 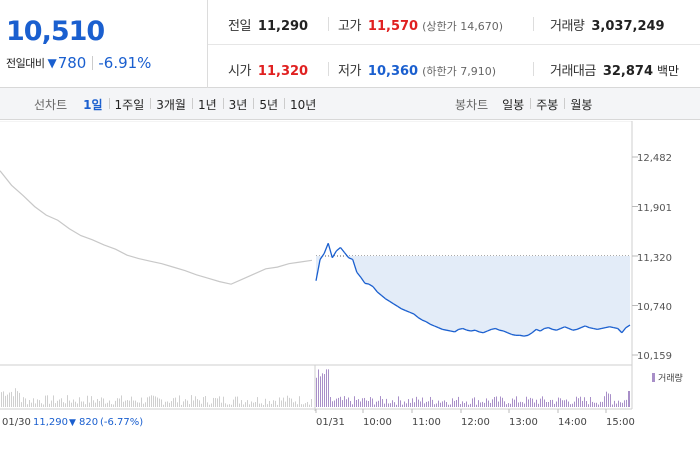 I want to click on change-label: 전일대비, so click(x=25, y=63).